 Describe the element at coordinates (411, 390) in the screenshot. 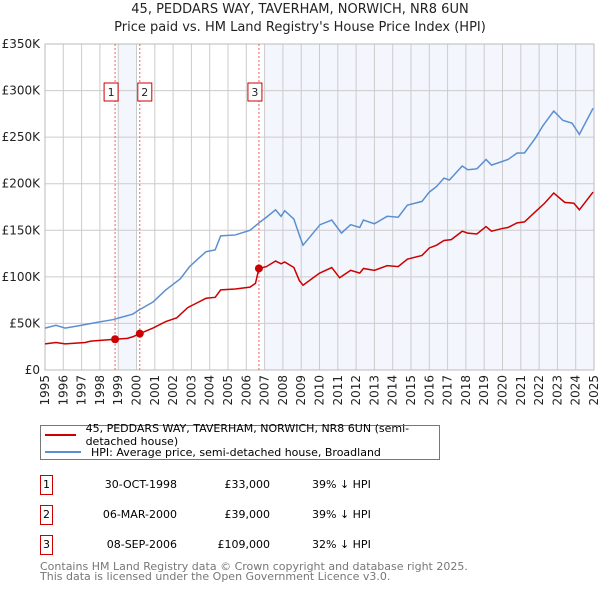

I see `x-tick-label: 2015` at that location.